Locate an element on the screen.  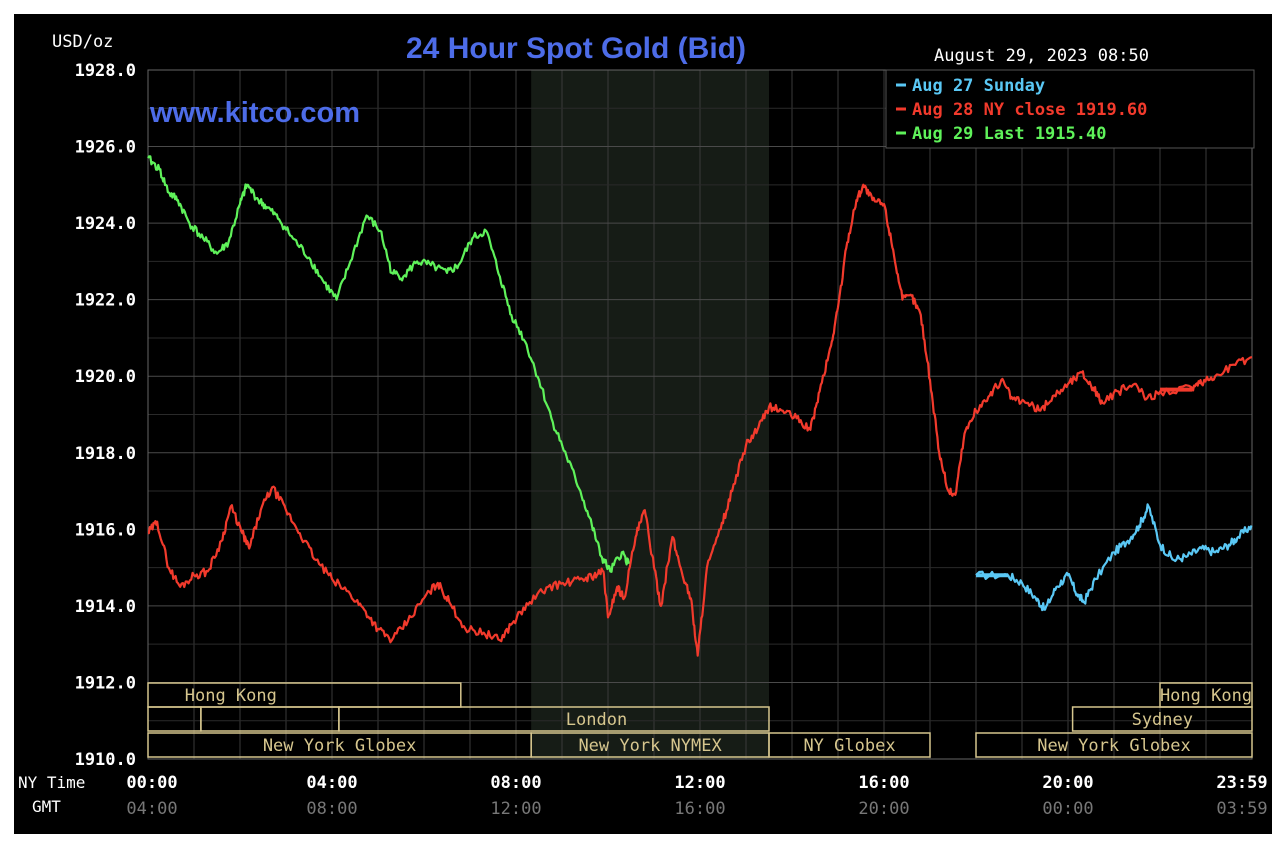
y-tick-label: 1918.0 is located at coordinates (105, 454).